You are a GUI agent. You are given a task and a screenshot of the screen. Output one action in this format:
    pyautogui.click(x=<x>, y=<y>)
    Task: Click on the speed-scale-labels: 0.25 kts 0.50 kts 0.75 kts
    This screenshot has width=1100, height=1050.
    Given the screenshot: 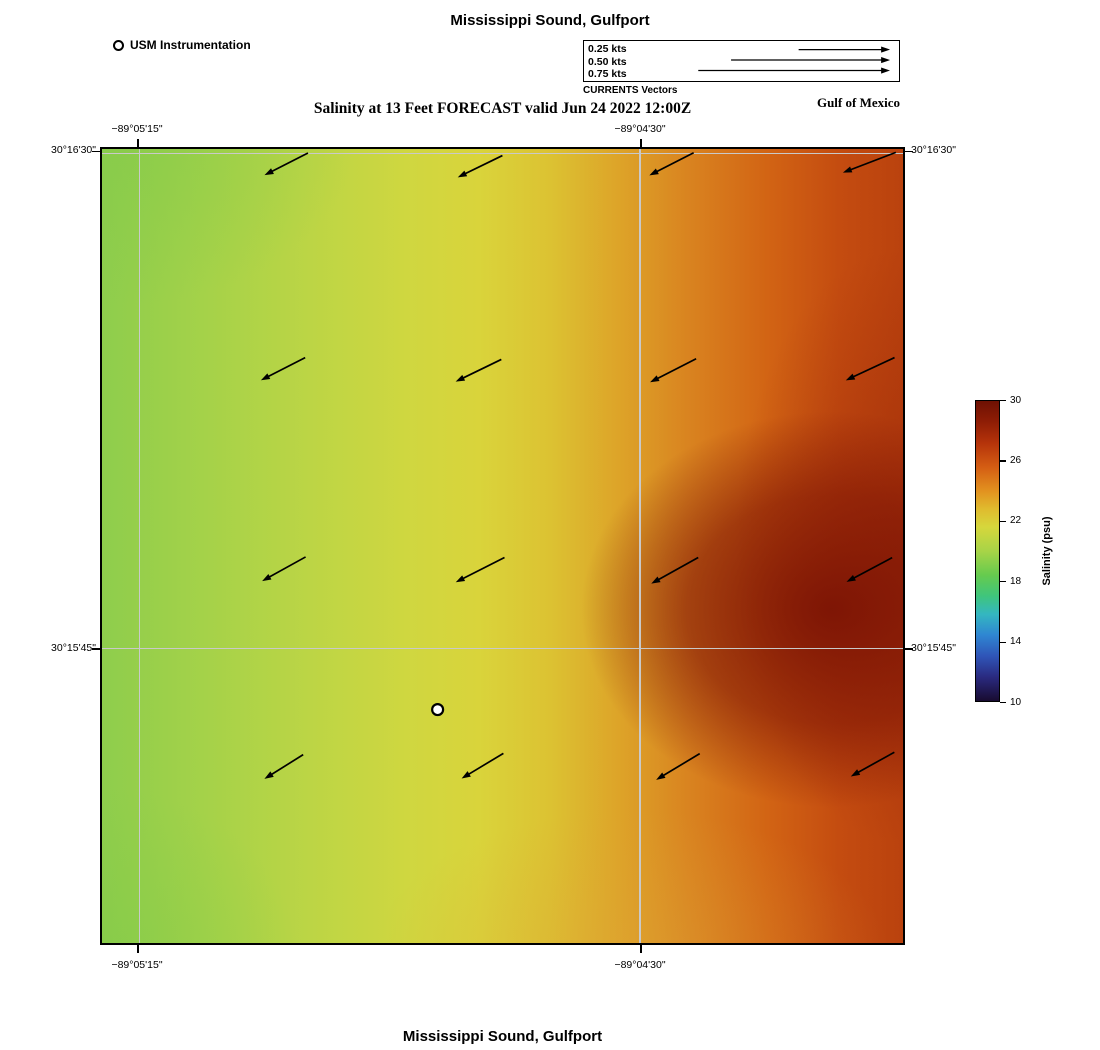 What is the action you would take?
    pyautogui.click(x=607, y=62)
    